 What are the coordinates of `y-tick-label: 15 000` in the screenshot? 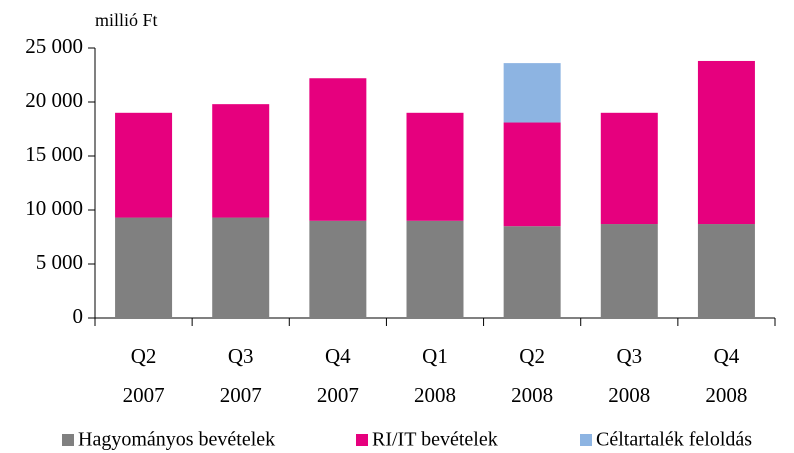 It's located at (54, 154).